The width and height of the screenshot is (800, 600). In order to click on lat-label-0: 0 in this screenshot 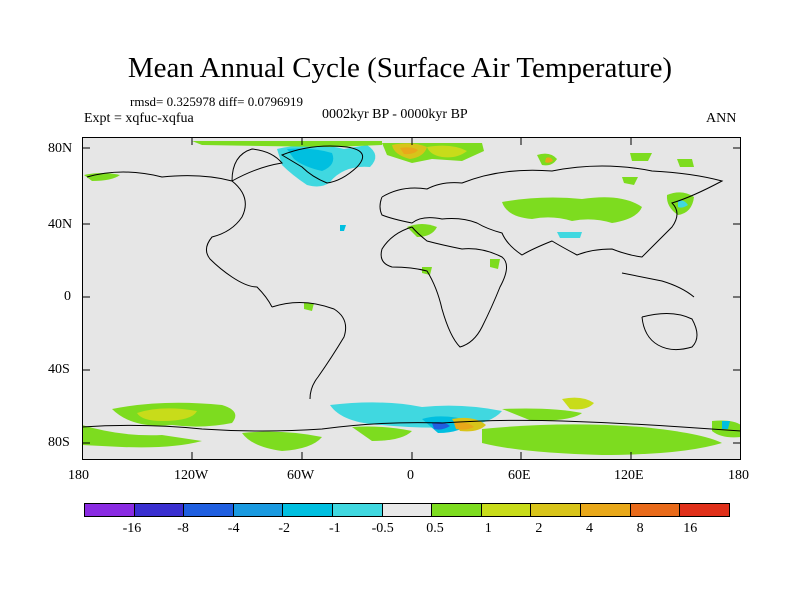, I will do `click(67, 296)`.